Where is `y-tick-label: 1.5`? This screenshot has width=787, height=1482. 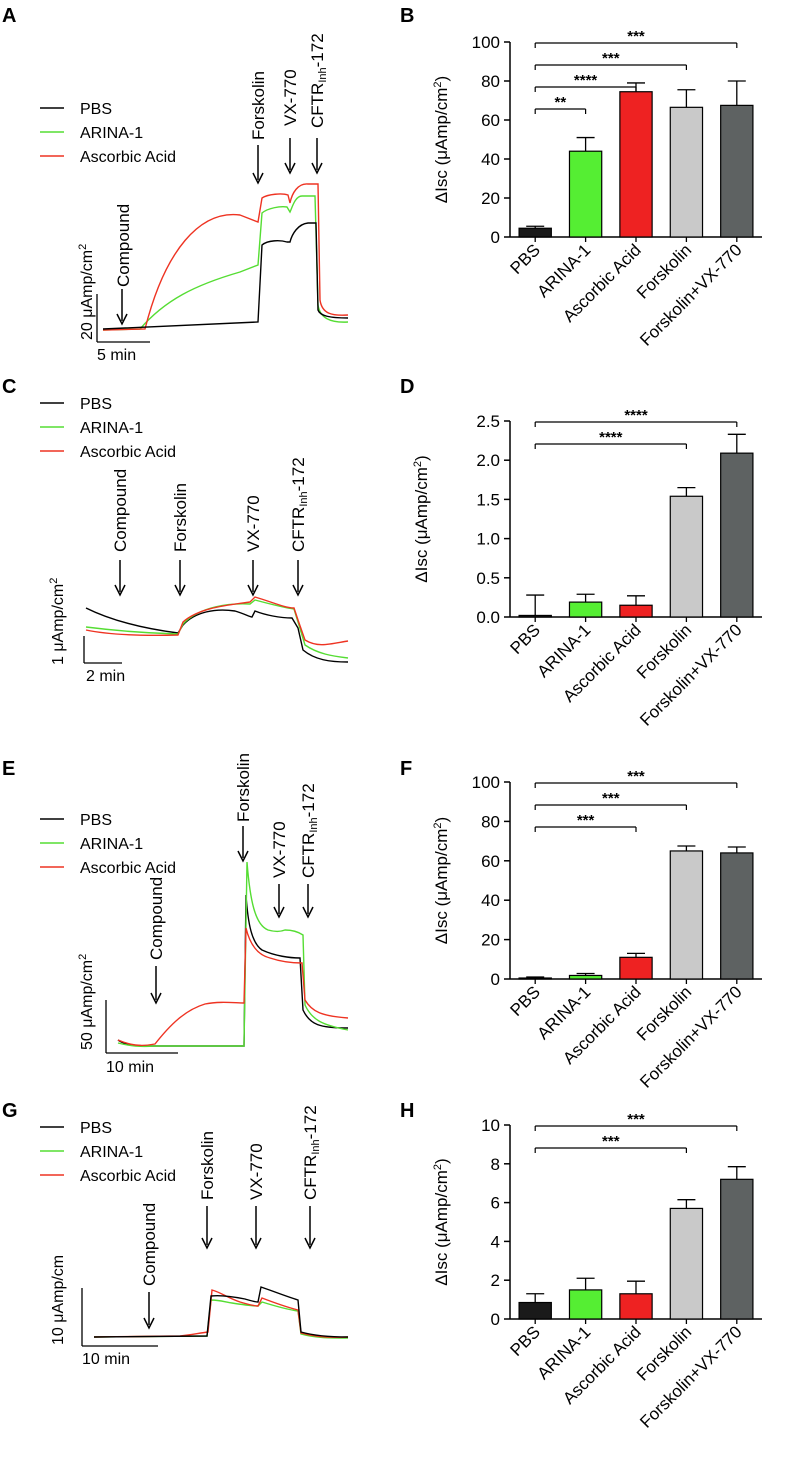 y-tick-label: 1.5 is located at coordinates (488, 499).